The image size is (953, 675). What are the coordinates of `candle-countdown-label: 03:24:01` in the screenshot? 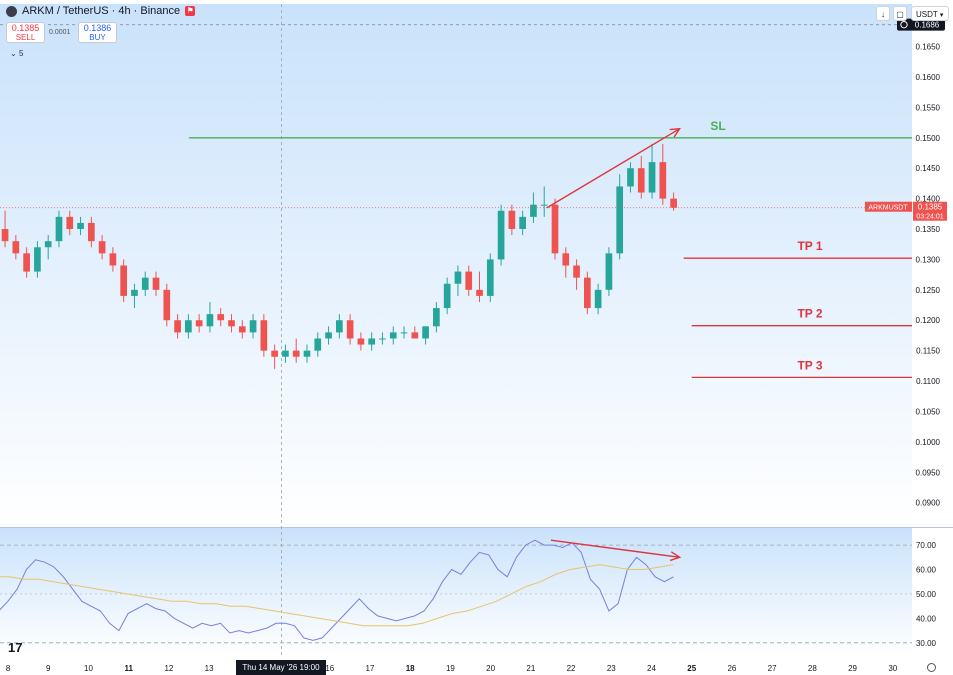 It's located at (929, 217).